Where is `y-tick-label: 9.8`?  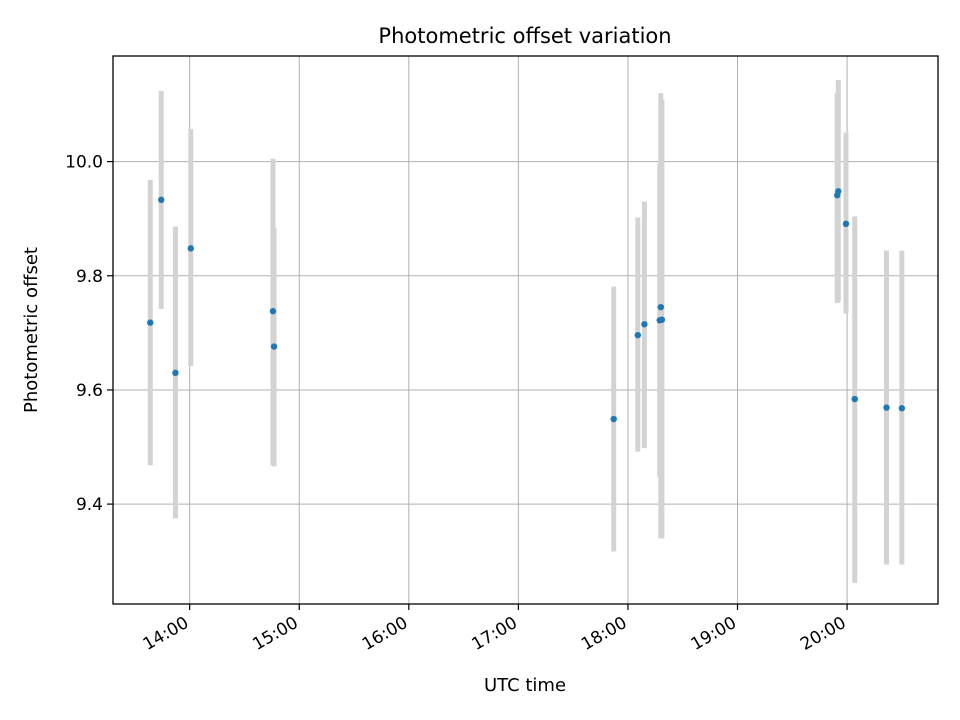
y-tick-label: 9.8 is located at coordinates (89, 277).